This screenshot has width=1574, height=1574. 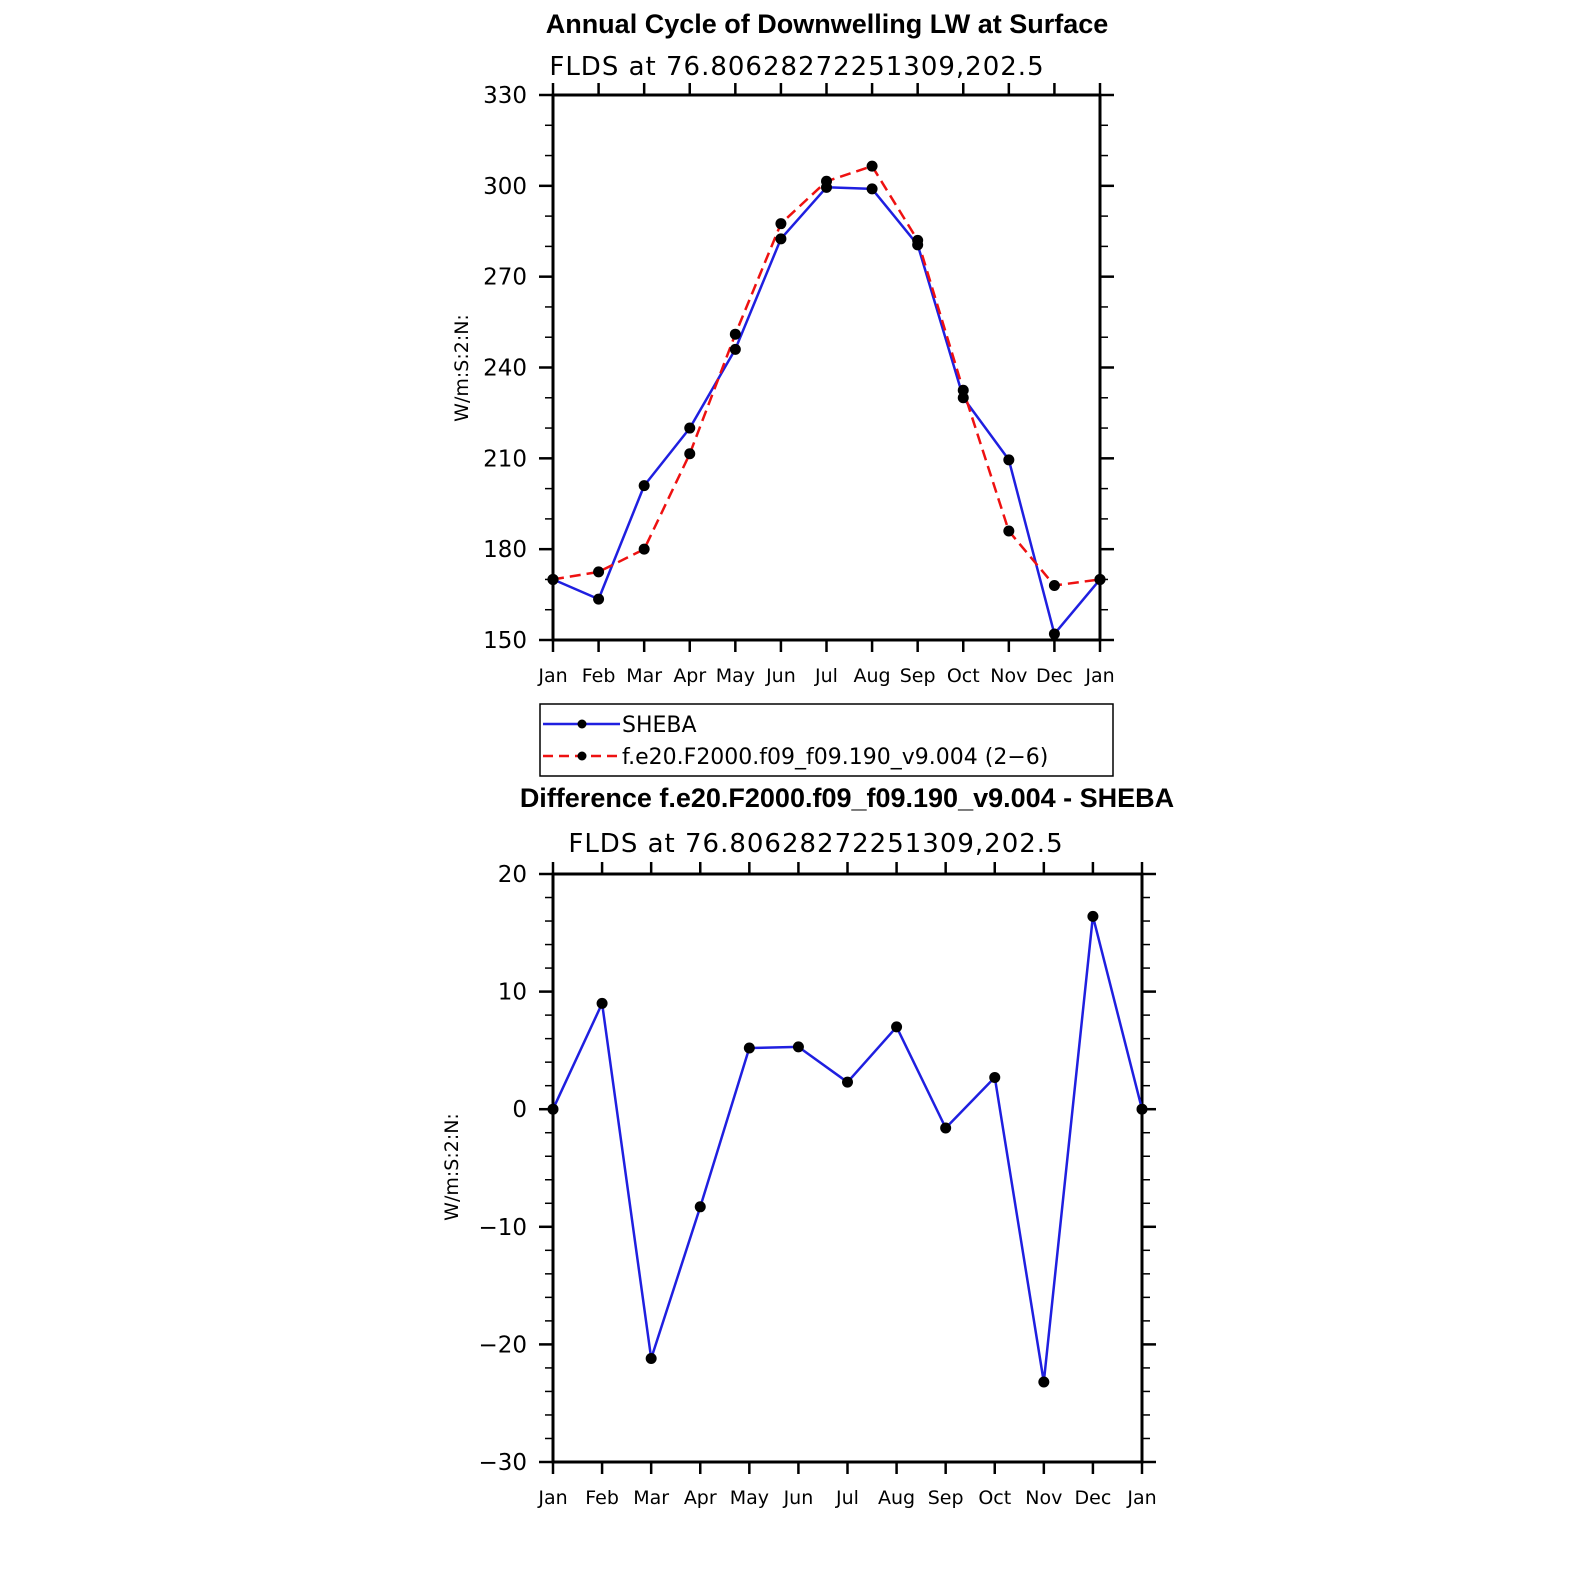 I want to click on y-tick-label: 300, so click(x=505, y=187).